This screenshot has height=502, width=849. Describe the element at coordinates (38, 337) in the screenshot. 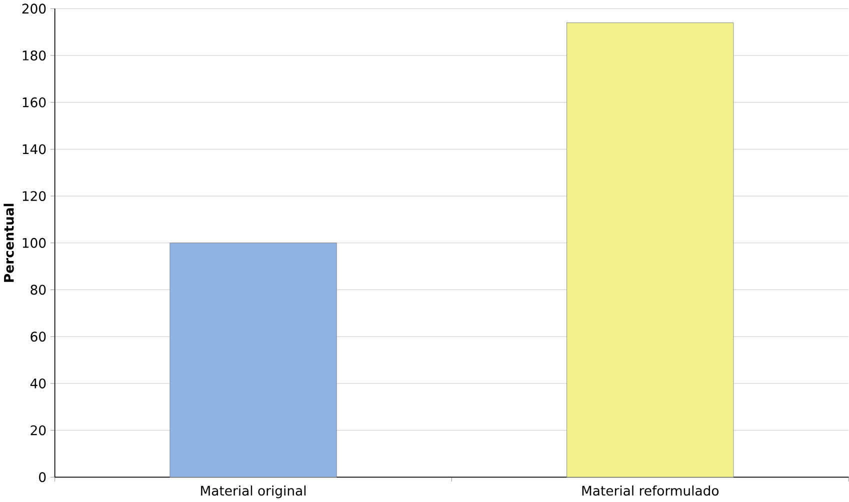

I see `y-tick-label: 60` at that location.